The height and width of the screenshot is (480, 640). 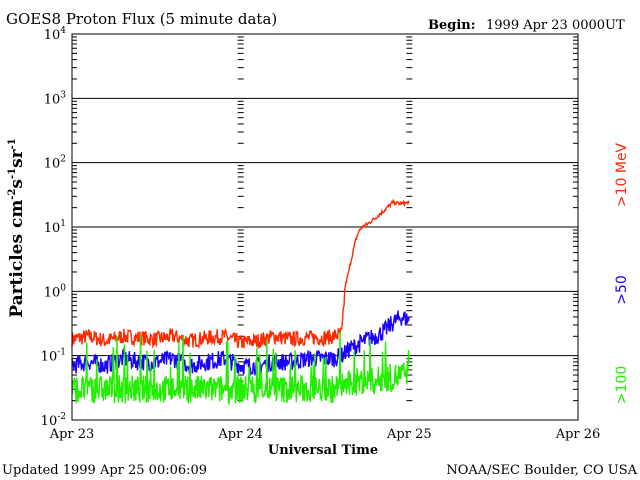 I want to click on y-axis-label-sup2: -1, so click(x=12, y=173).